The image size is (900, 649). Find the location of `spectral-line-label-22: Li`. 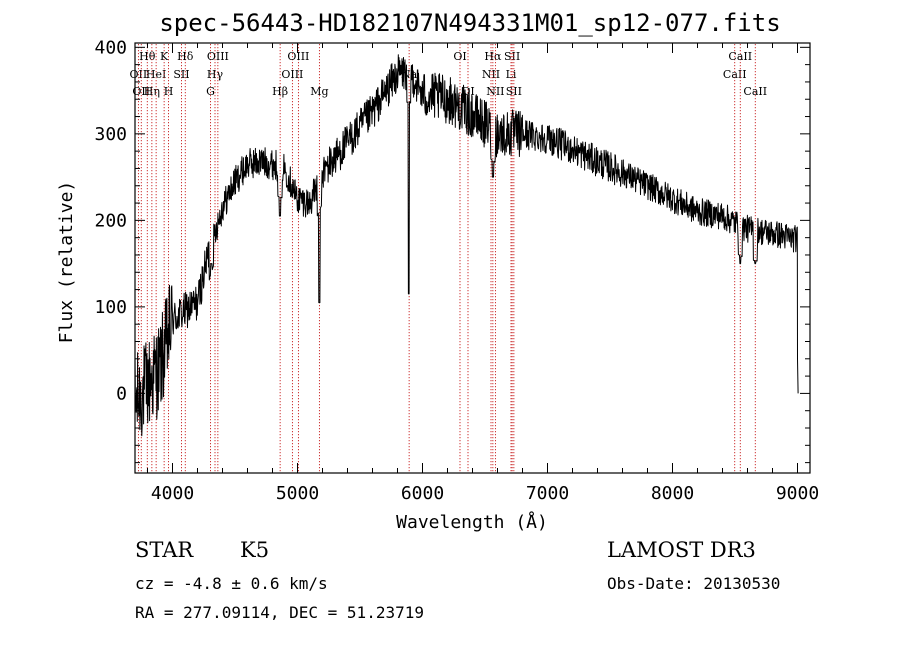

spectral-line-label-22: Li is located at coordinates (511, 74).